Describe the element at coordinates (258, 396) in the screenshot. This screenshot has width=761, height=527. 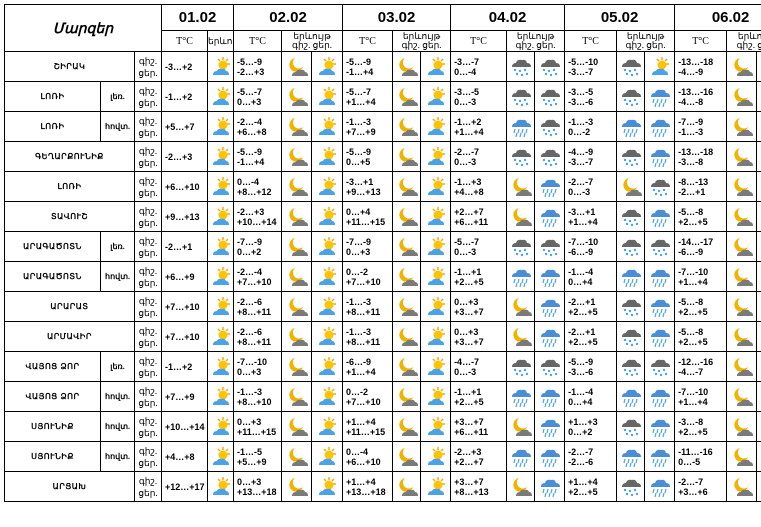
I see `temp-range: -1…-3 +8…+10` at that location.